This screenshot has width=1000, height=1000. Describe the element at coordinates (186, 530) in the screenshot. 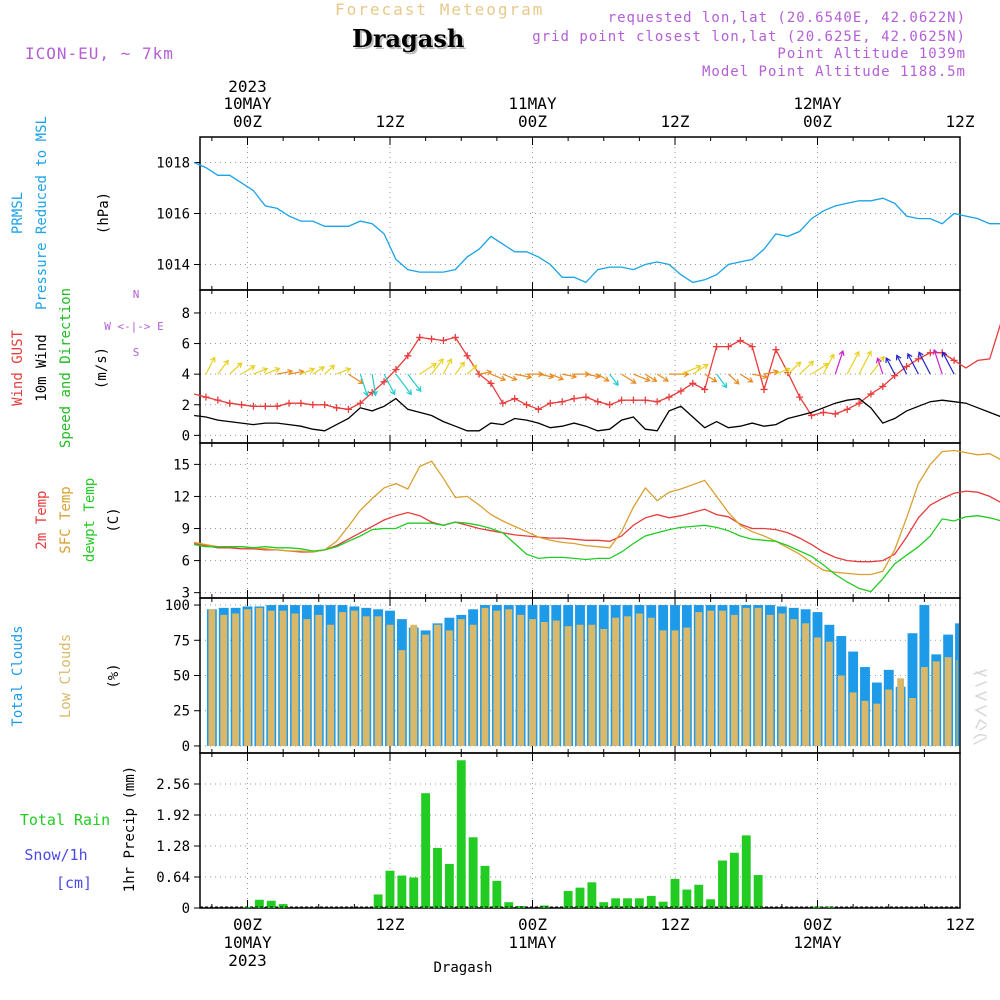

I see `y-tick-label: 9` at that location.